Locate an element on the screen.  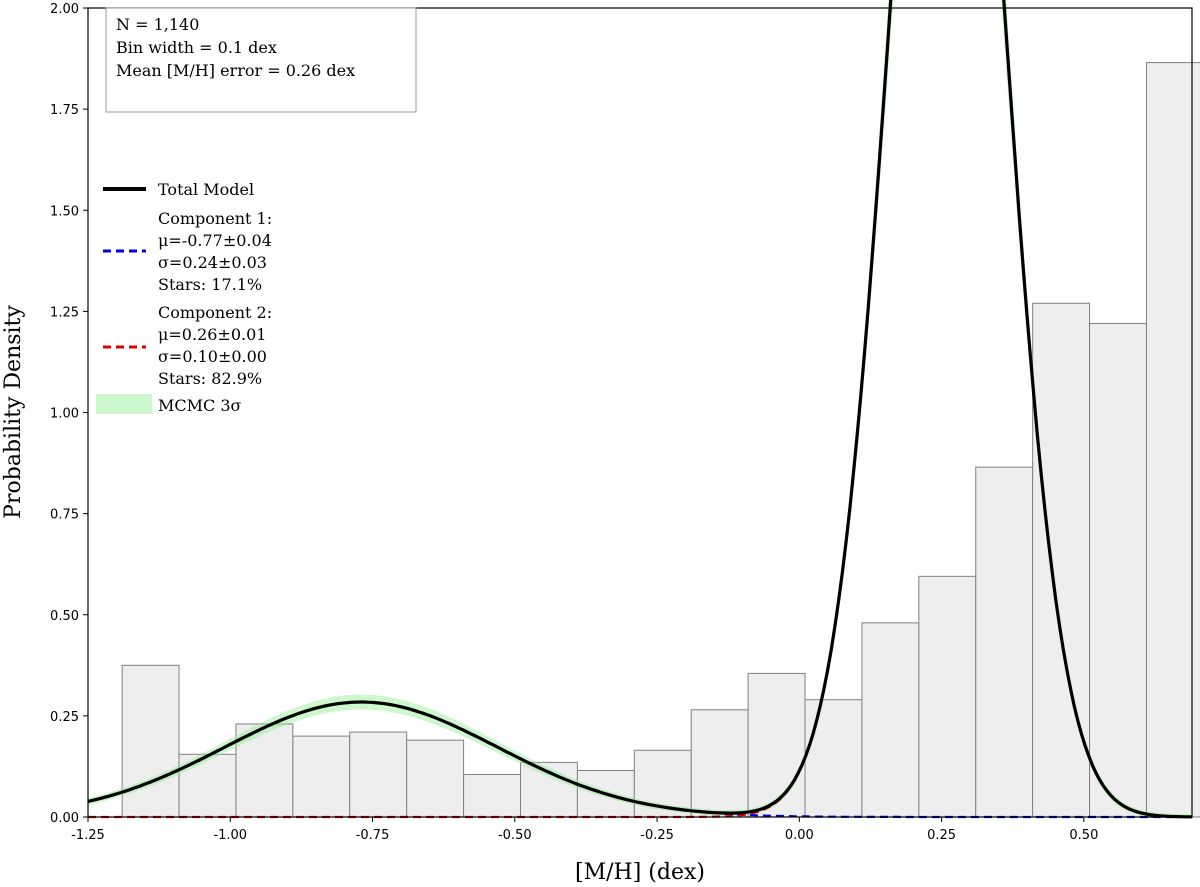
y-axis-label: Probability Density is located at coordinates (13, 412).